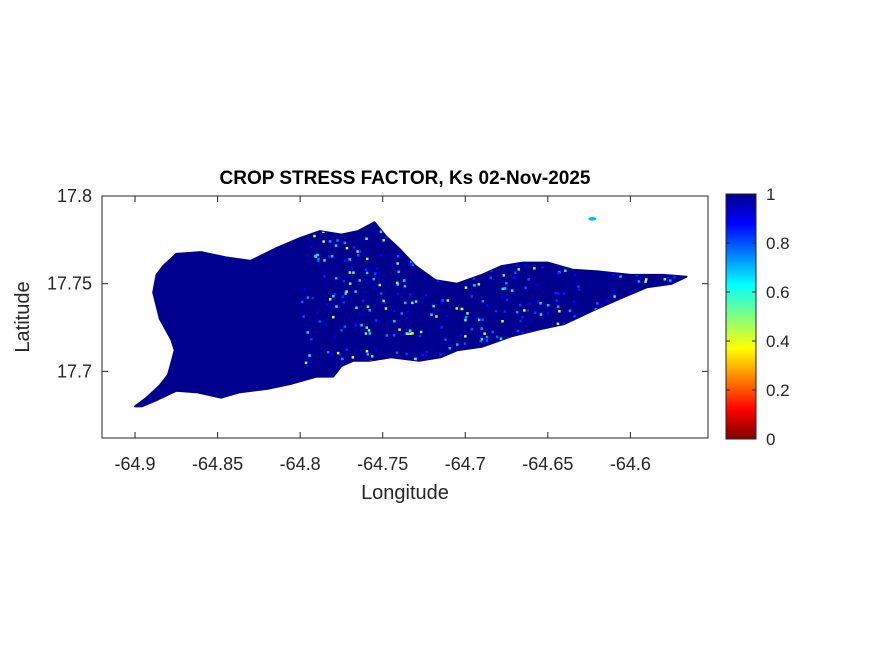 This screenshot has height=656, width=875. Describe the element at coordinates (741, 316) in the screenshot. I see `colorbar-gradient` at that location.